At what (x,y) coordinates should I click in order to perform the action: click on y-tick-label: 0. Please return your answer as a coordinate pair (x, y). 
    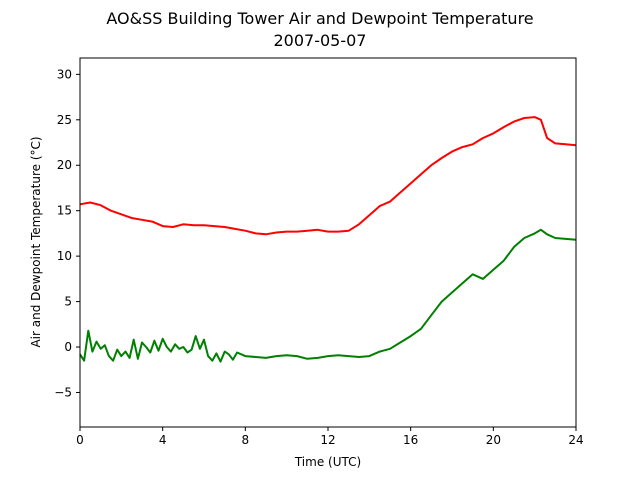
    Looking at the image, I should click on (68, 347).